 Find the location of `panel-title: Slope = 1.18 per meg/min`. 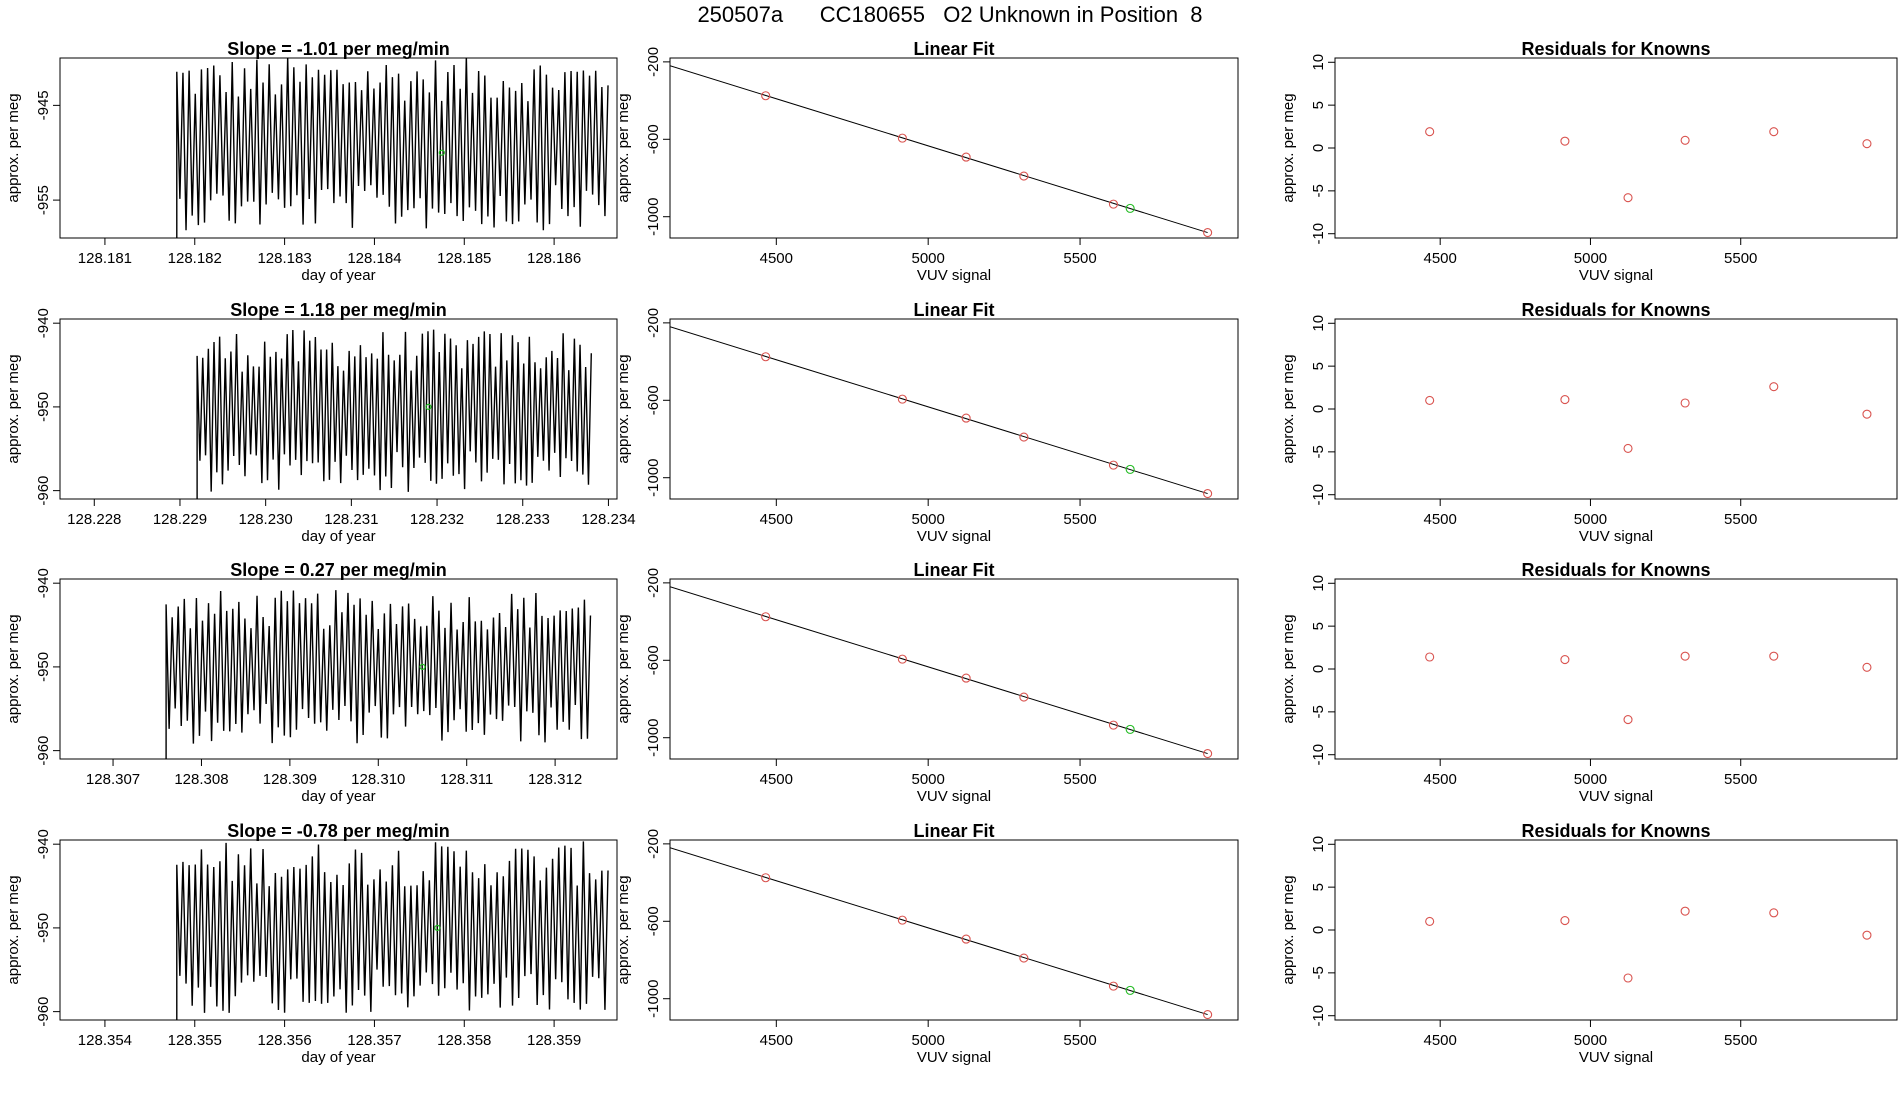

panel-title: Slope = 1.18 per meg/min is located at coordinates (338, 310).